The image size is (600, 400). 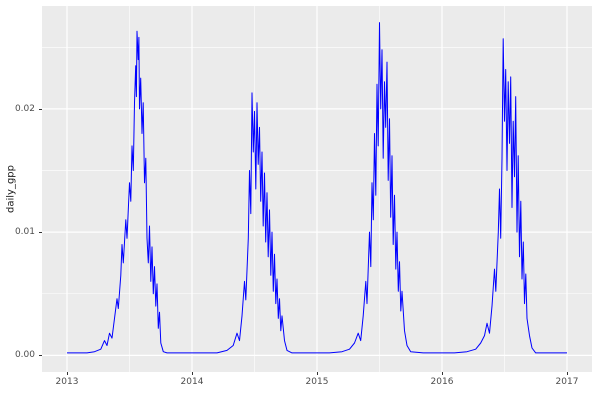 I want to click on x-tick-label: 2014, so click(x=192, y=382).